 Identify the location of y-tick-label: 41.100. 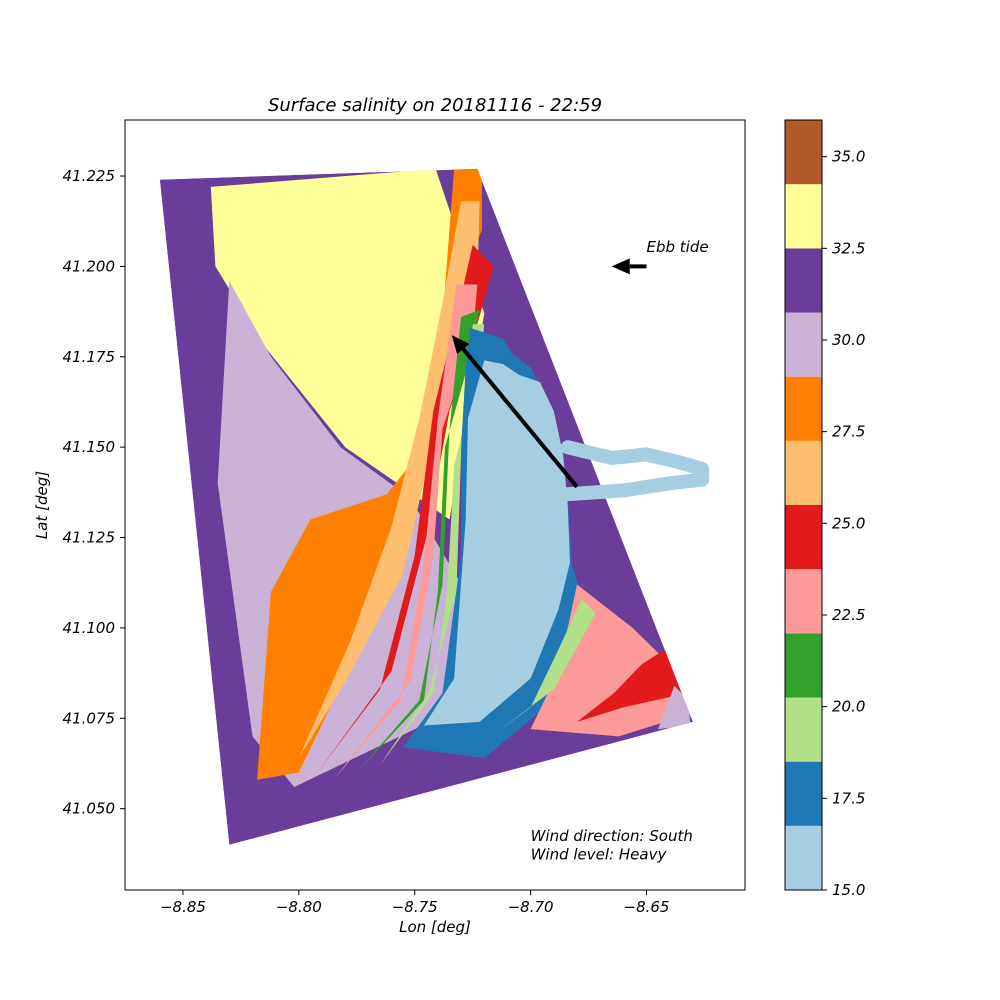
(89, 628).